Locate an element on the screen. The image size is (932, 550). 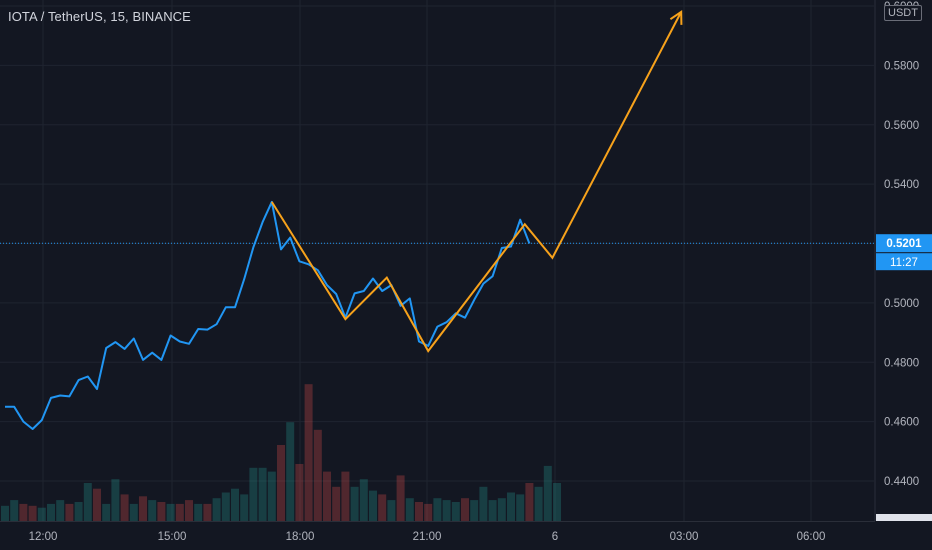
price-badge is located at coordinates (904, 243).